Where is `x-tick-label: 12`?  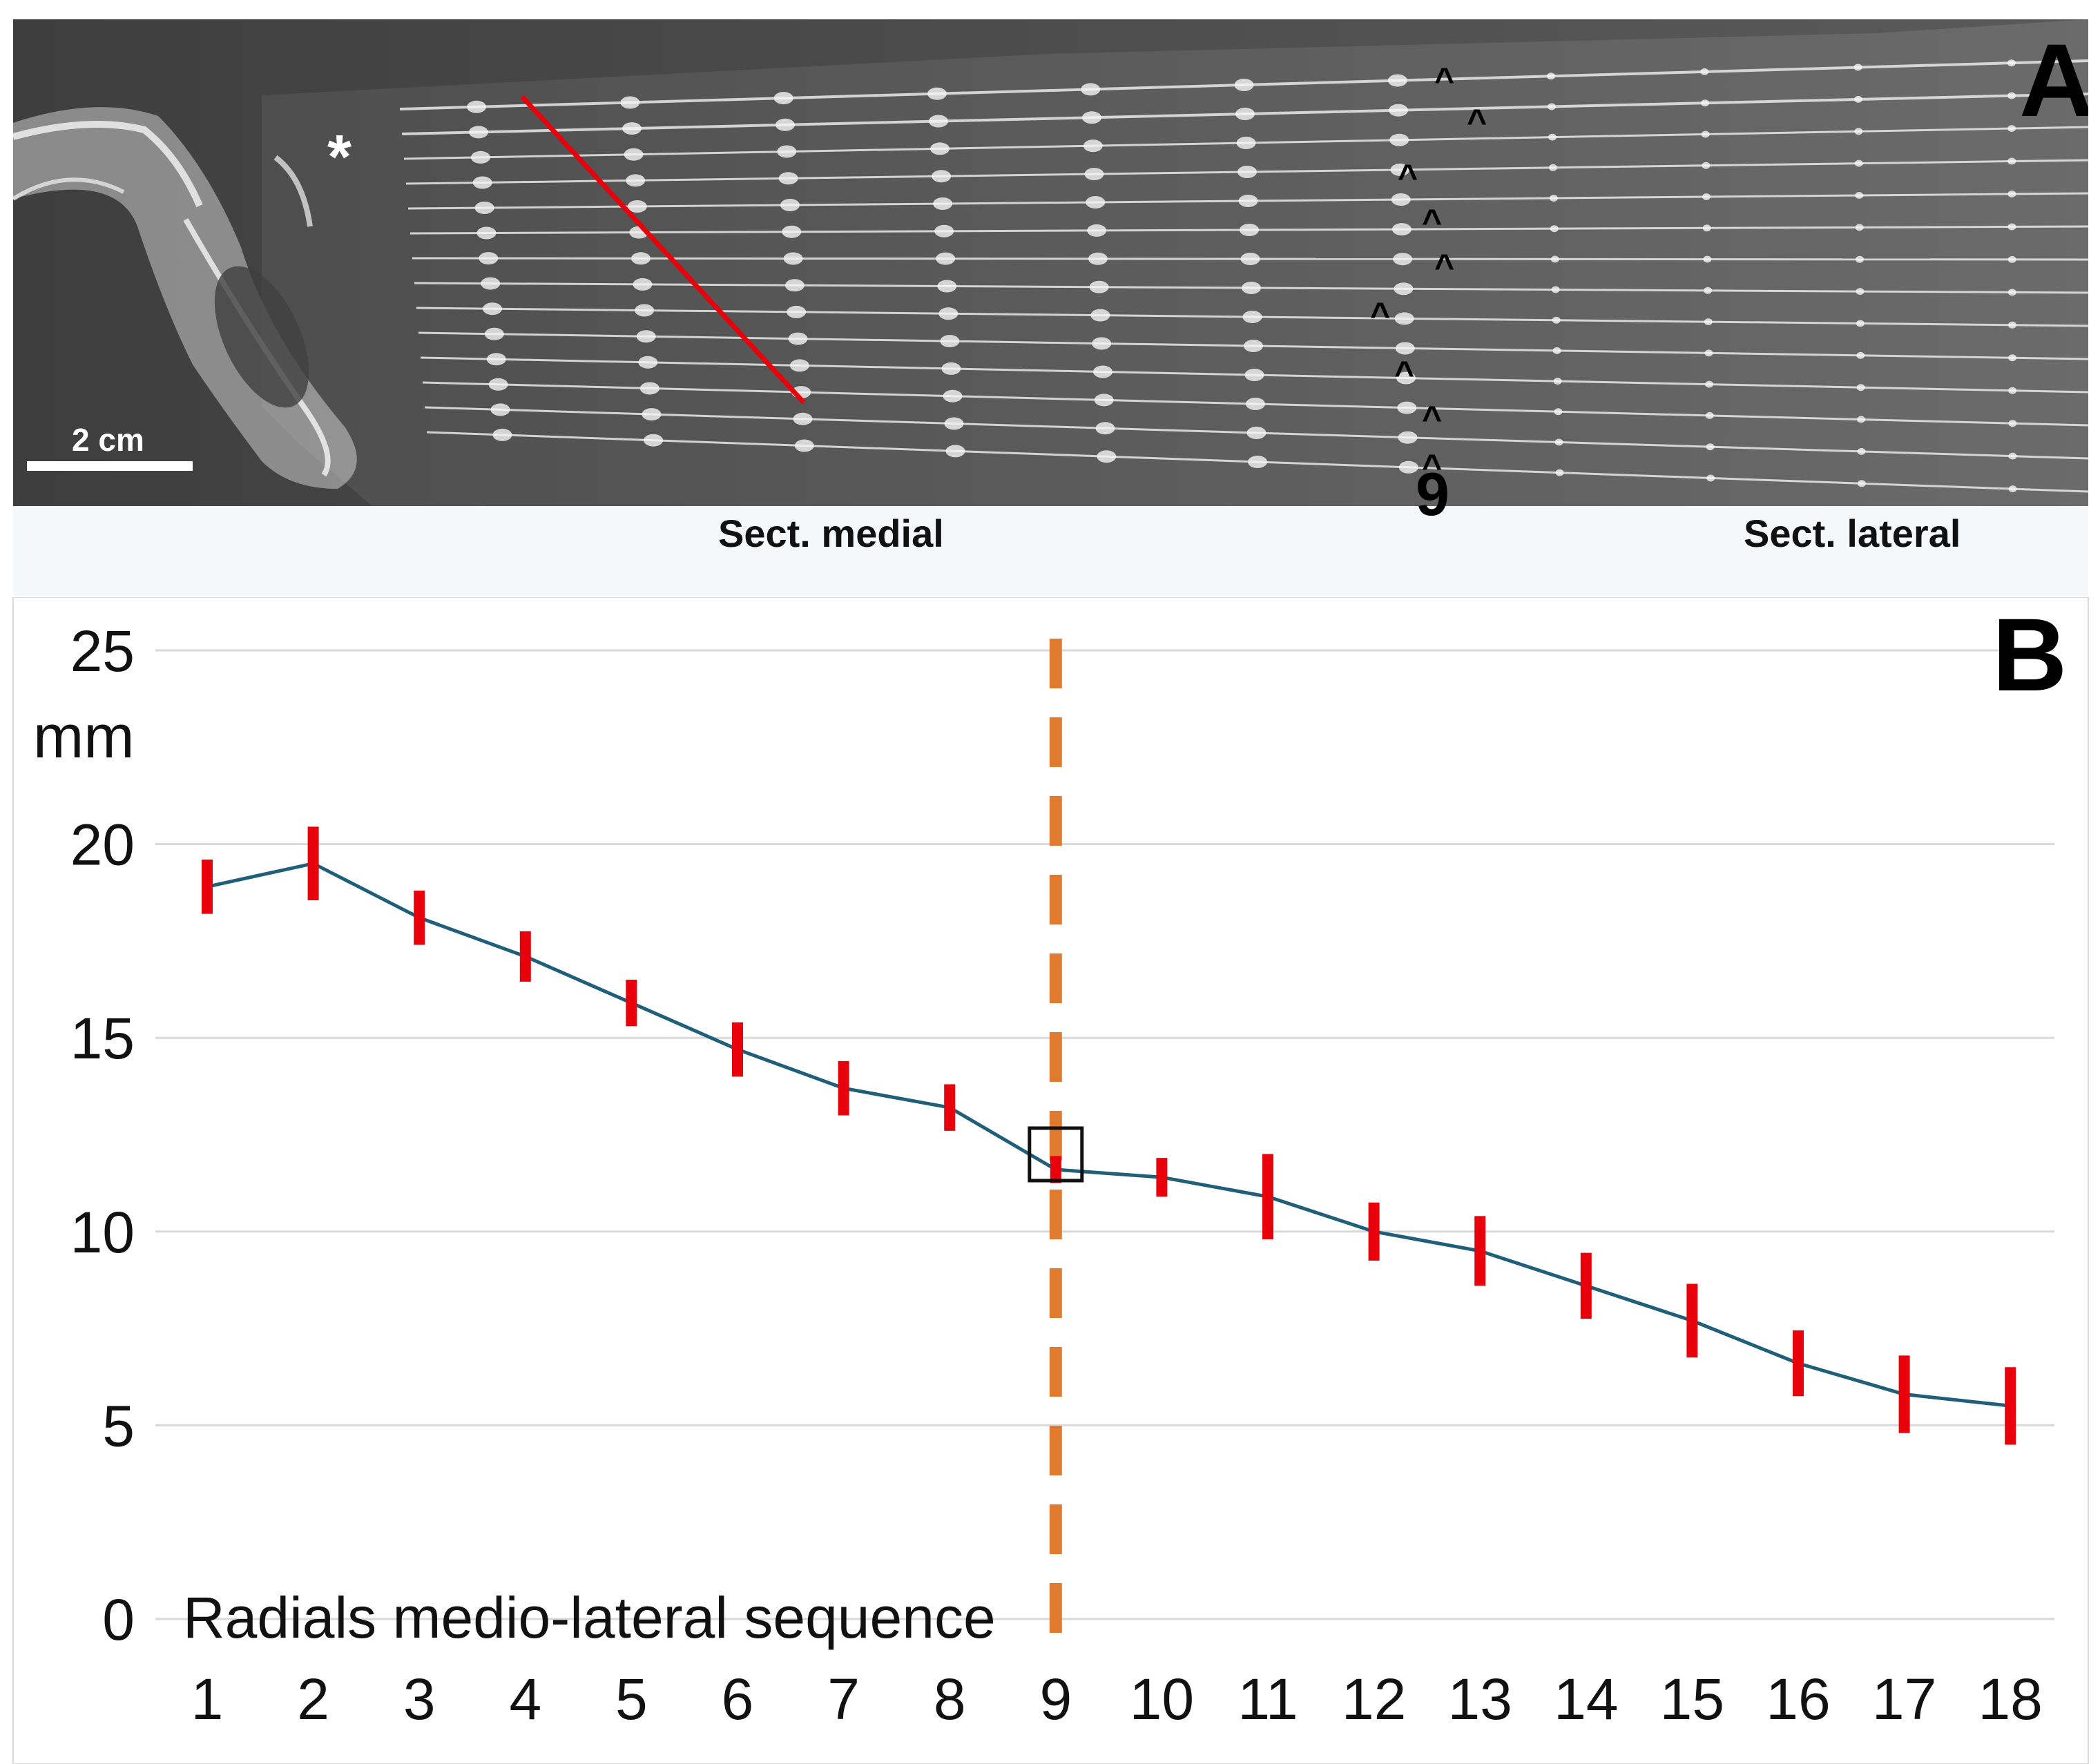 x-tick-label: 12 is located at coordinates (1374, 1699).